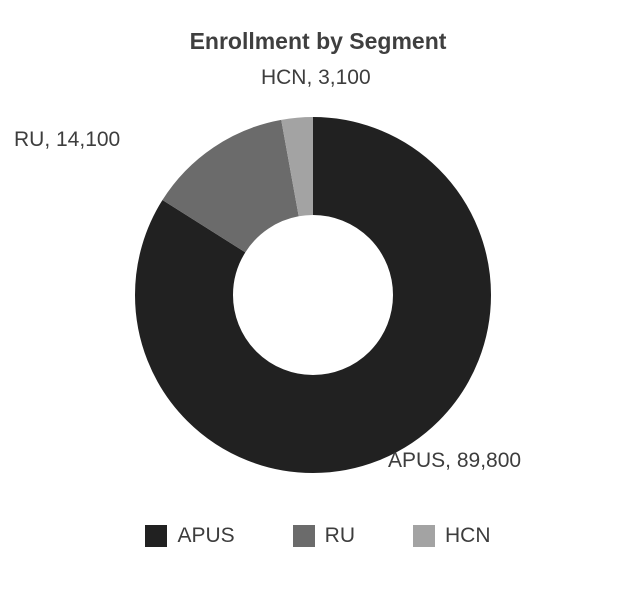  I want to click on data-label-ru: RU, 14,100, so click(67, 139).